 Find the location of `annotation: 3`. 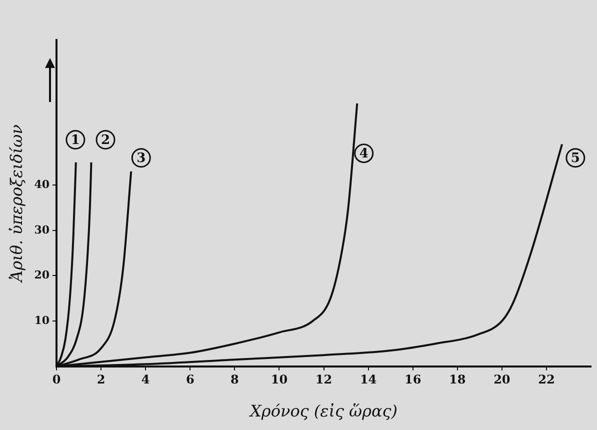

annotation: 3 is located at coordinates (141, 158).